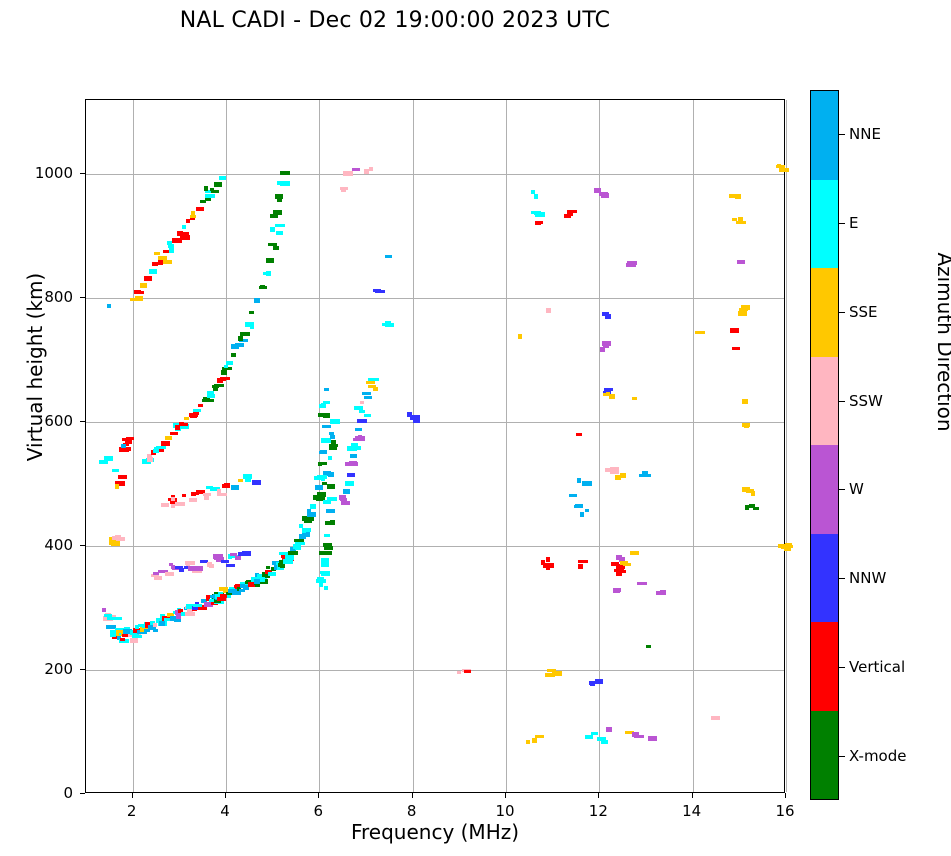  Describe the element at coordinates (824, 223) in the screenshot. I see `colorbar-band-e` at that location.